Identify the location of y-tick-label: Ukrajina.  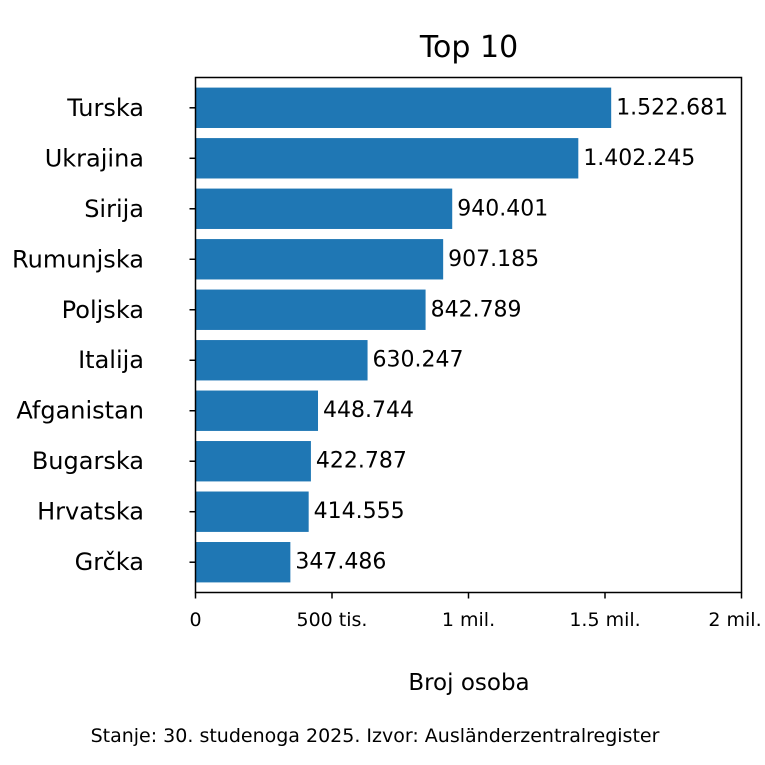
(94, 158).